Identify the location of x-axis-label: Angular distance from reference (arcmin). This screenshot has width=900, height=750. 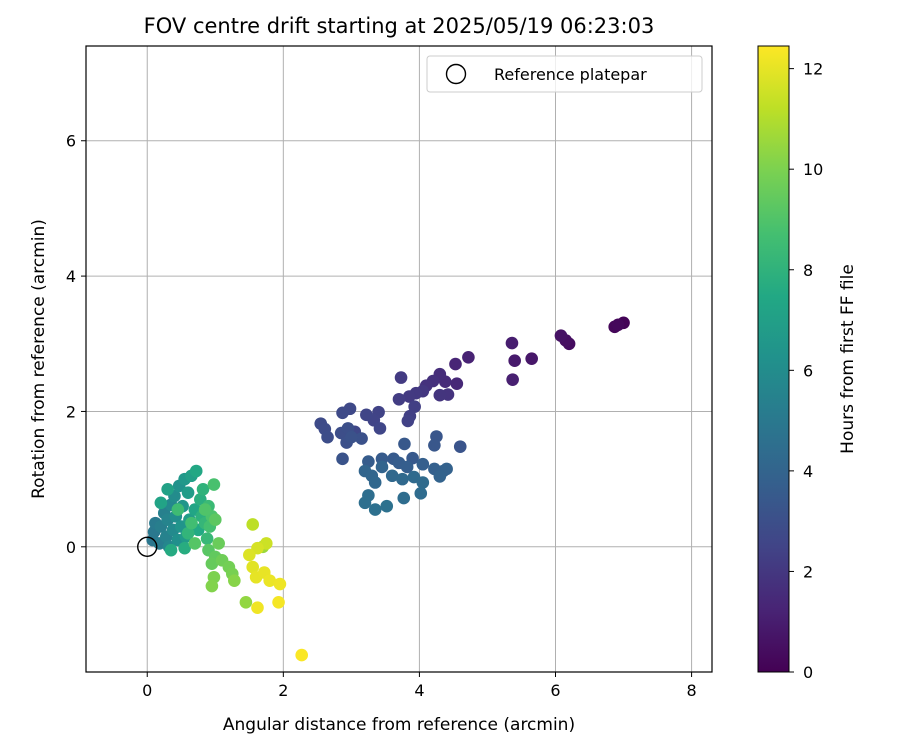
(399, 725).